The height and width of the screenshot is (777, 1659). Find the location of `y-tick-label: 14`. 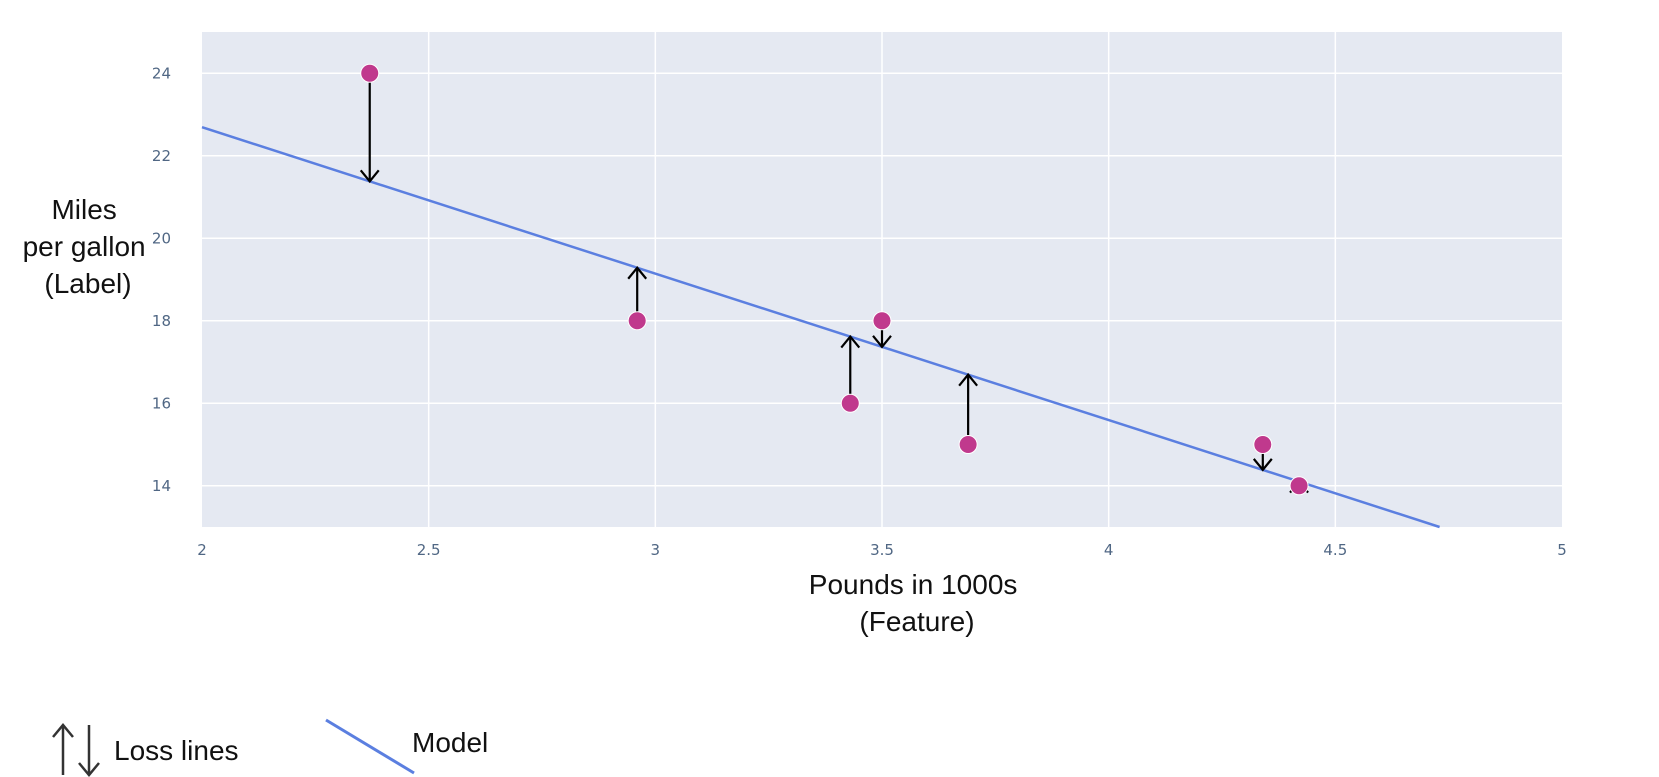

y-tick-label: 14 is located at coordinates (161, 486).